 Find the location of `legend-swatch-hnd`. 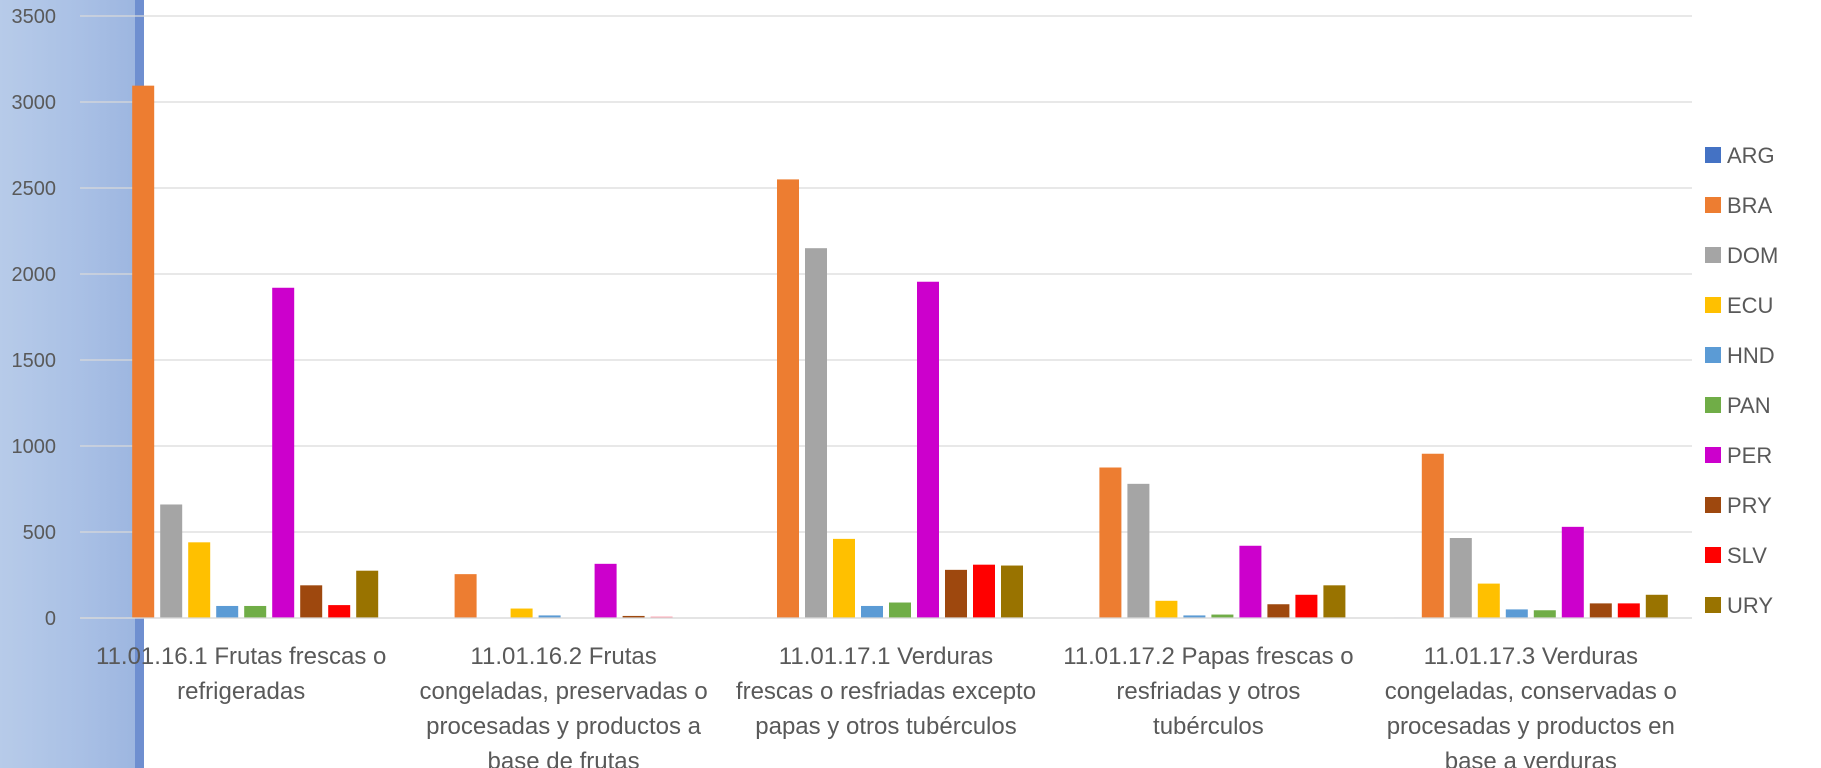

legend-swatch-hnd is located at coordinates (1713, 355).